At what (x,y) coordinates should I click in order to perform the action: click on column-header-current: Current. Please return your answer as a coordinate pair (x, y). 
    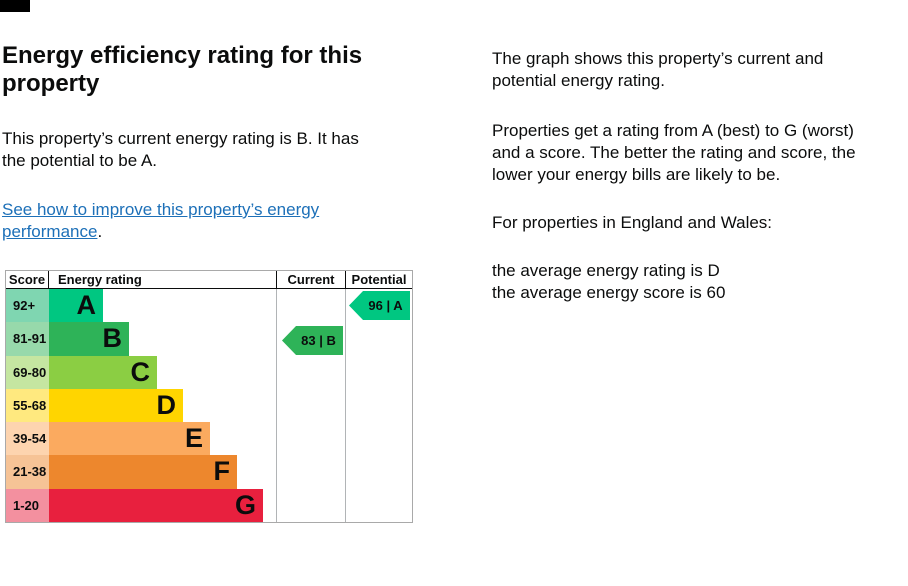
    Looking at the image, I should click on (310, 279).